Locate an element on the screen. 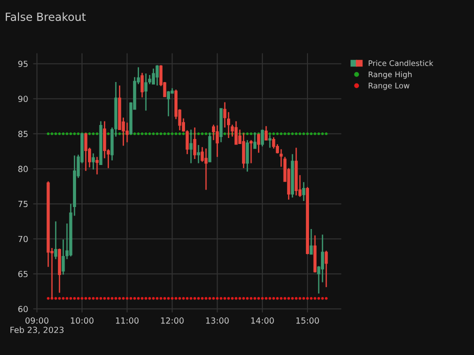 The width and height of the screenshot is (474, 355). x-tick-label: 14:00 is located at coordinates (262, 320).